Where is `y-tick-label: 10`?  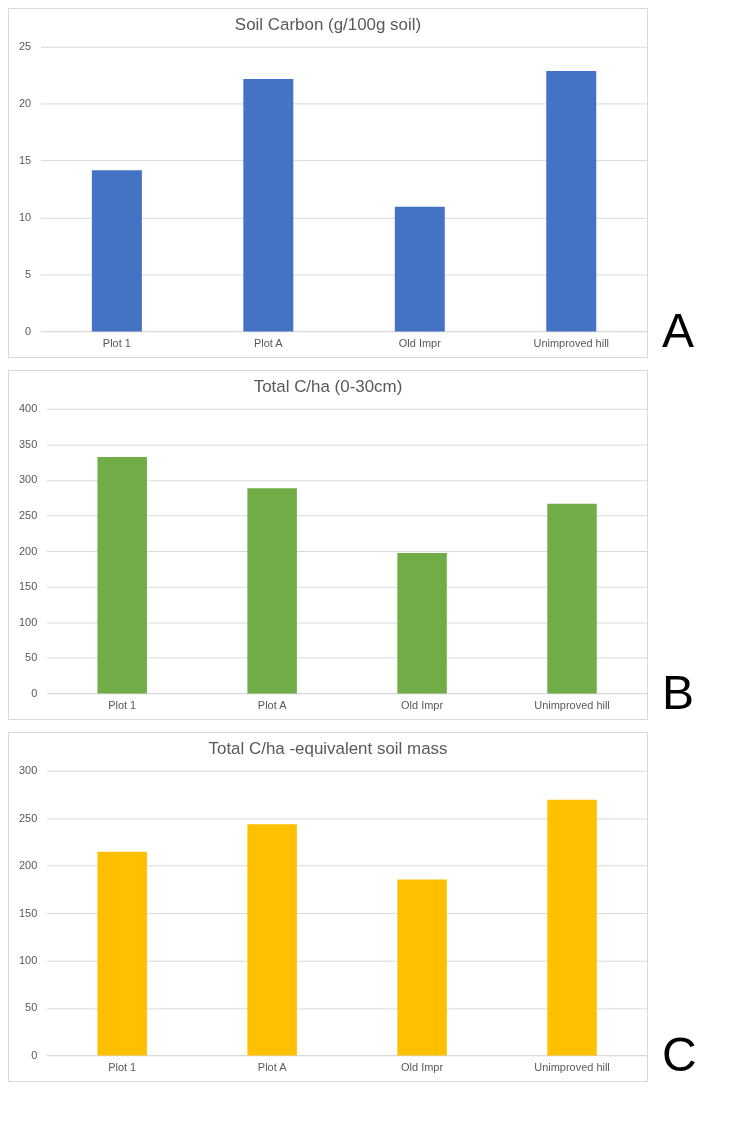
y-tick-label: 10 is located at coordinates (25, 217).